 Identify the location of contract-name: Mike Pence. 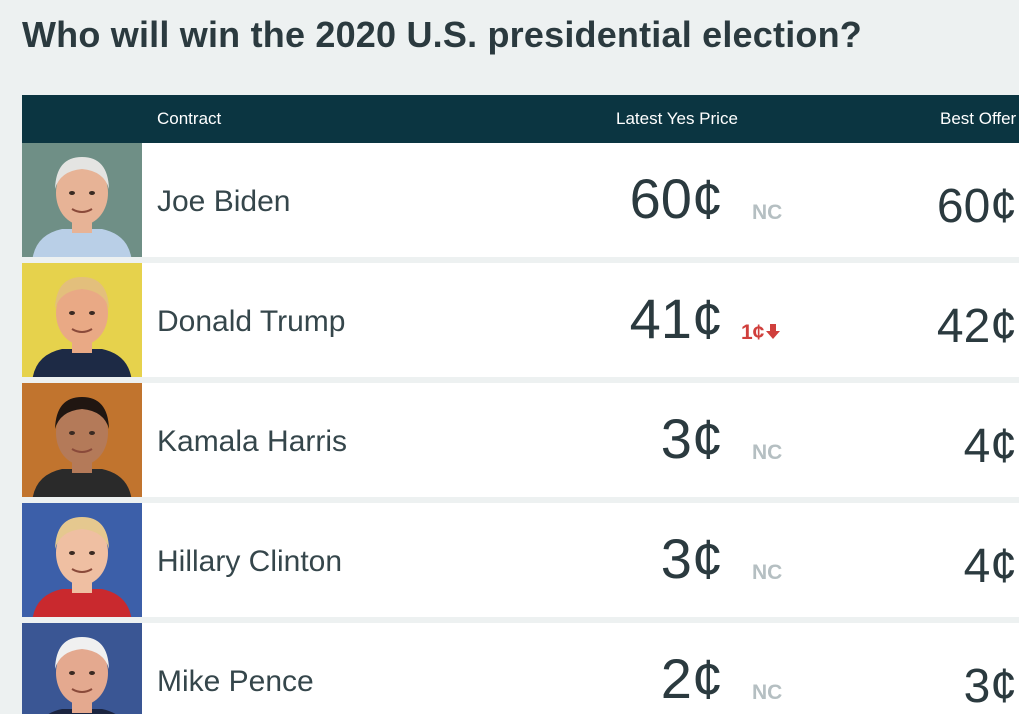
(235, 681).